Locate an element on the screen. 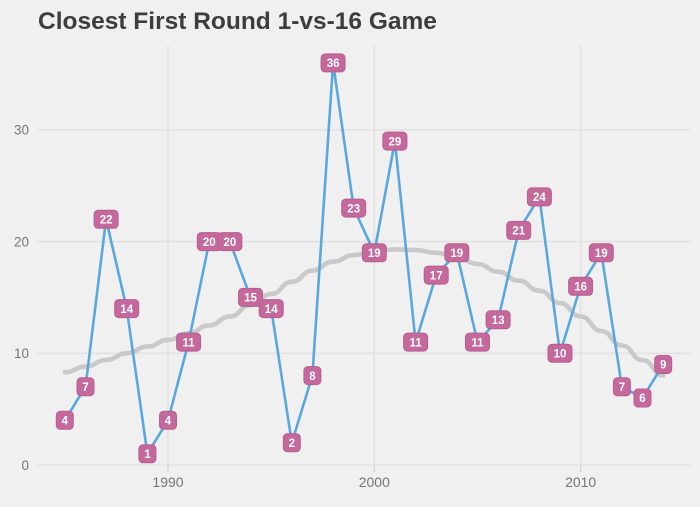 Image resolution: width=700 pixels, height=507 pixels. data-point-label-text: 2 is located at coordinates (292, 444).